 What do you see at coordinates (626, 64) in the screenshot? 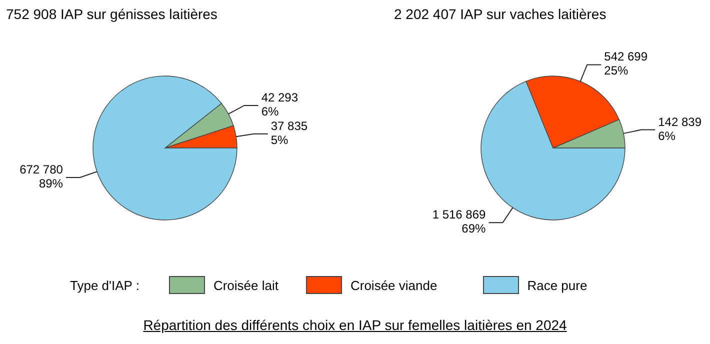
I see `data-label: 542 699 25%` at bounding box center [626, 64].